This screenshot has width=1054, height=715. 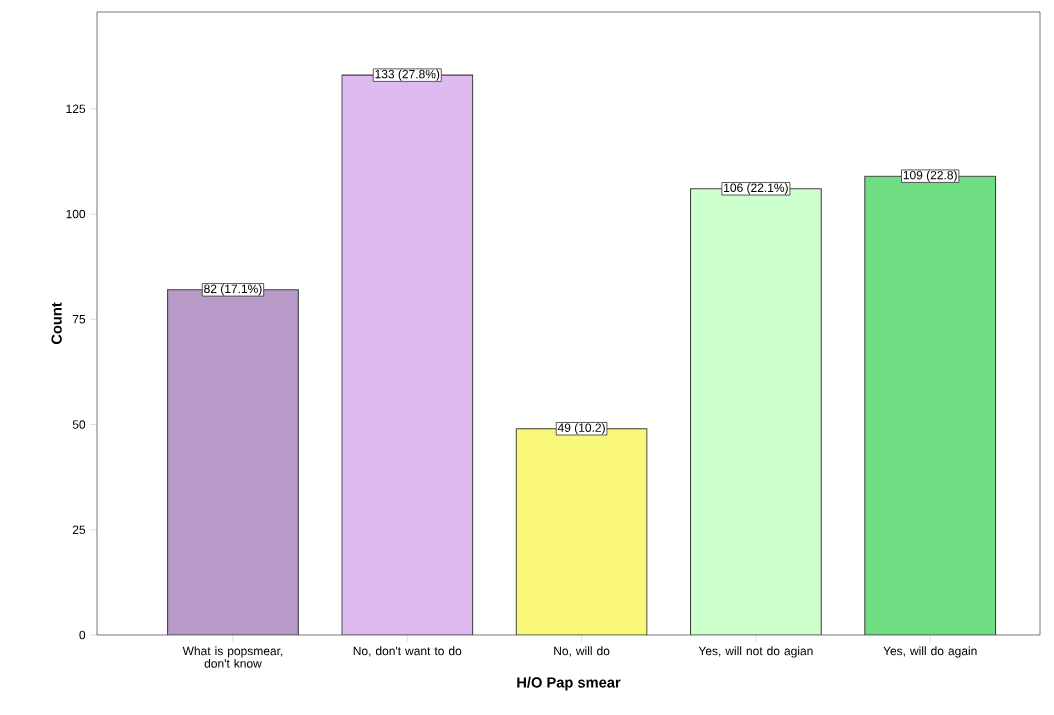 What do you see at coordinates (79, 424) in the screenshot?
I see `y-tick-label: 50` at bounding box center [79, 424].